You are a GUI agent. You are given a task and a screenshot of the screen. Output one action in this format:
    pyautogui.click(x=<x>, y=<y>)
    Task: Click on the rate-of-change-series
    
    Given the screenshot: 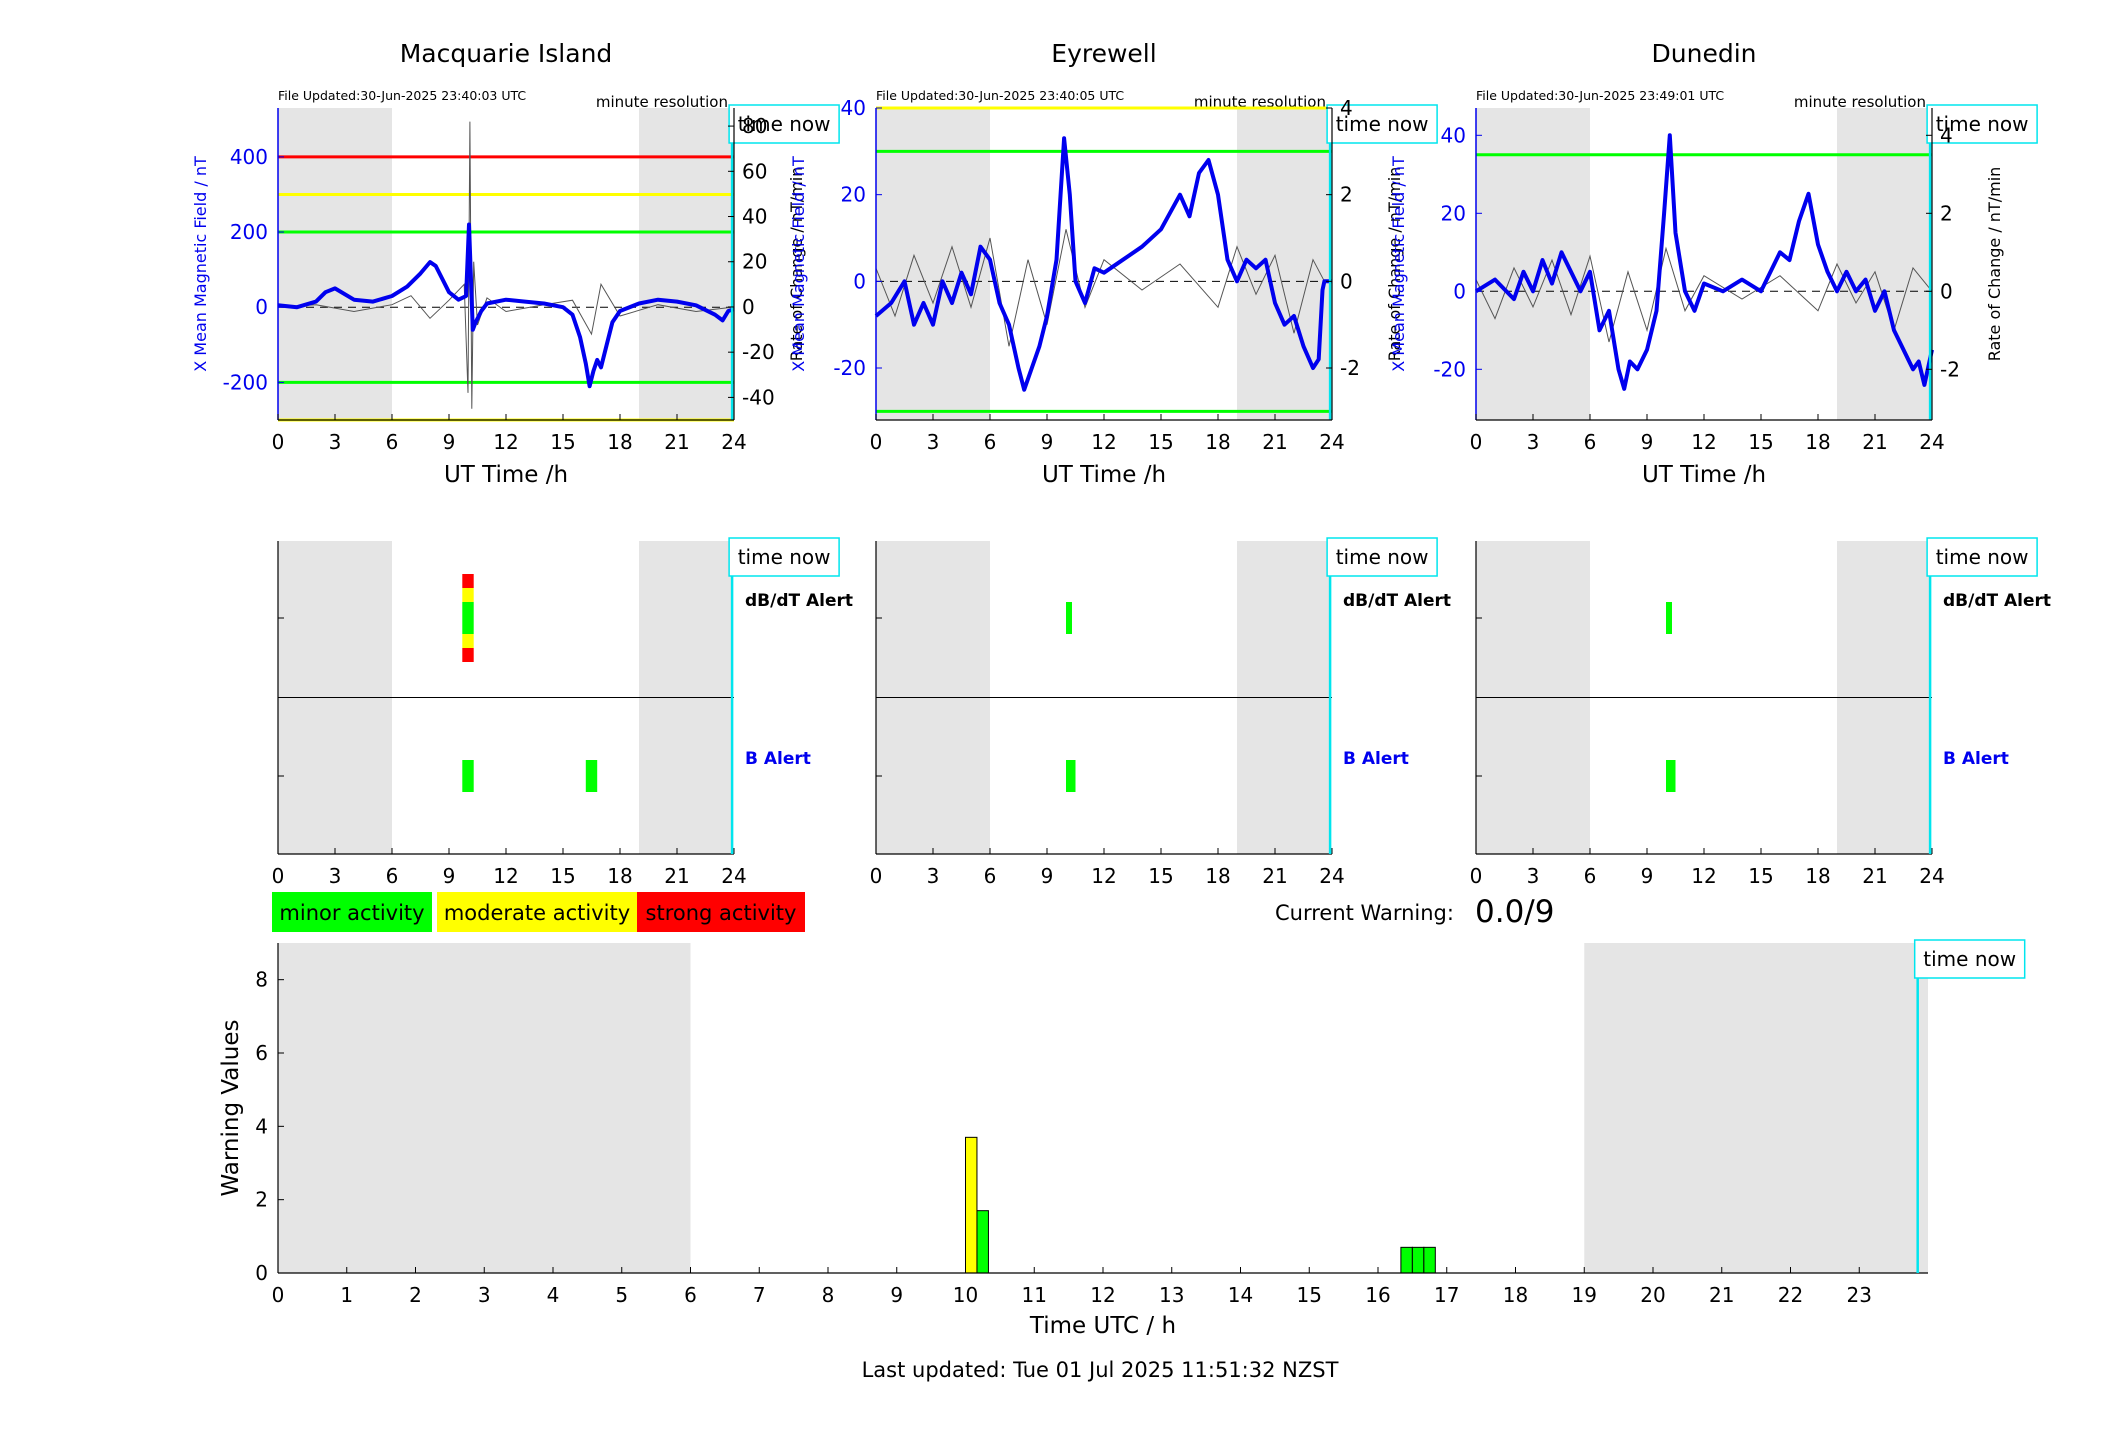 What is the action you would take?
    pyautogui.click(x=506, y=265)
    